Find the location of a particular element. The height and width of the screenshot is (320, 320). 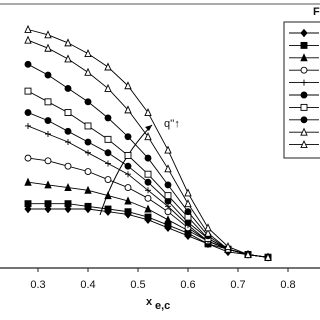

x-tick-label: 0.5 is located at coordinates (137, 285).